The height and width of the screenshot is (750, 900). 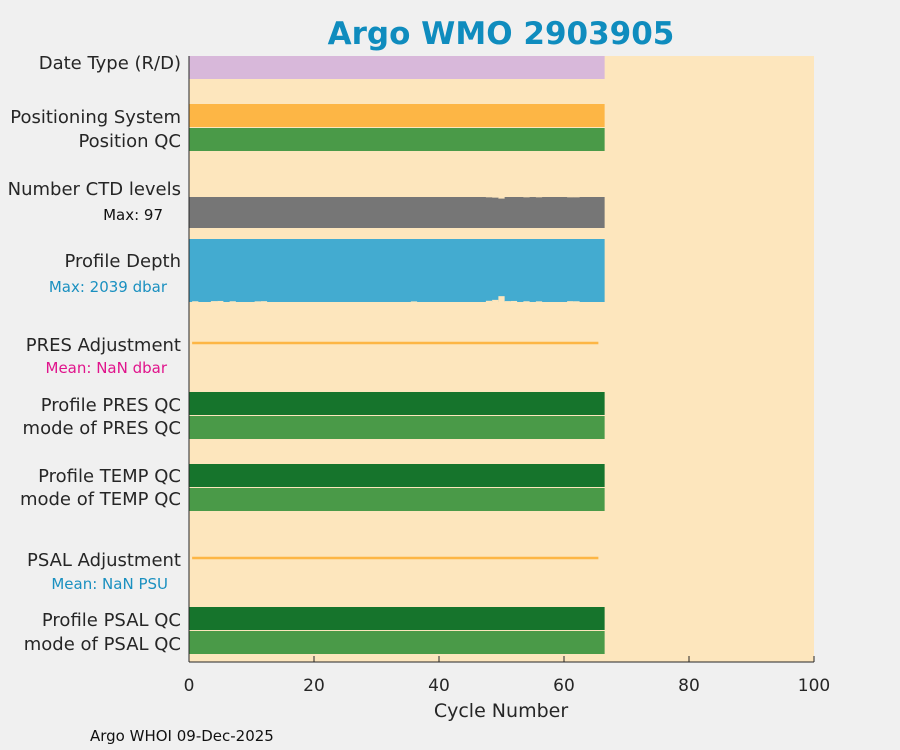 What do you see at coordinates (107, 368) in the screenshot?
I see `label-pres-mean: Mean: NaN dbar` at bounding box center [107, 368].